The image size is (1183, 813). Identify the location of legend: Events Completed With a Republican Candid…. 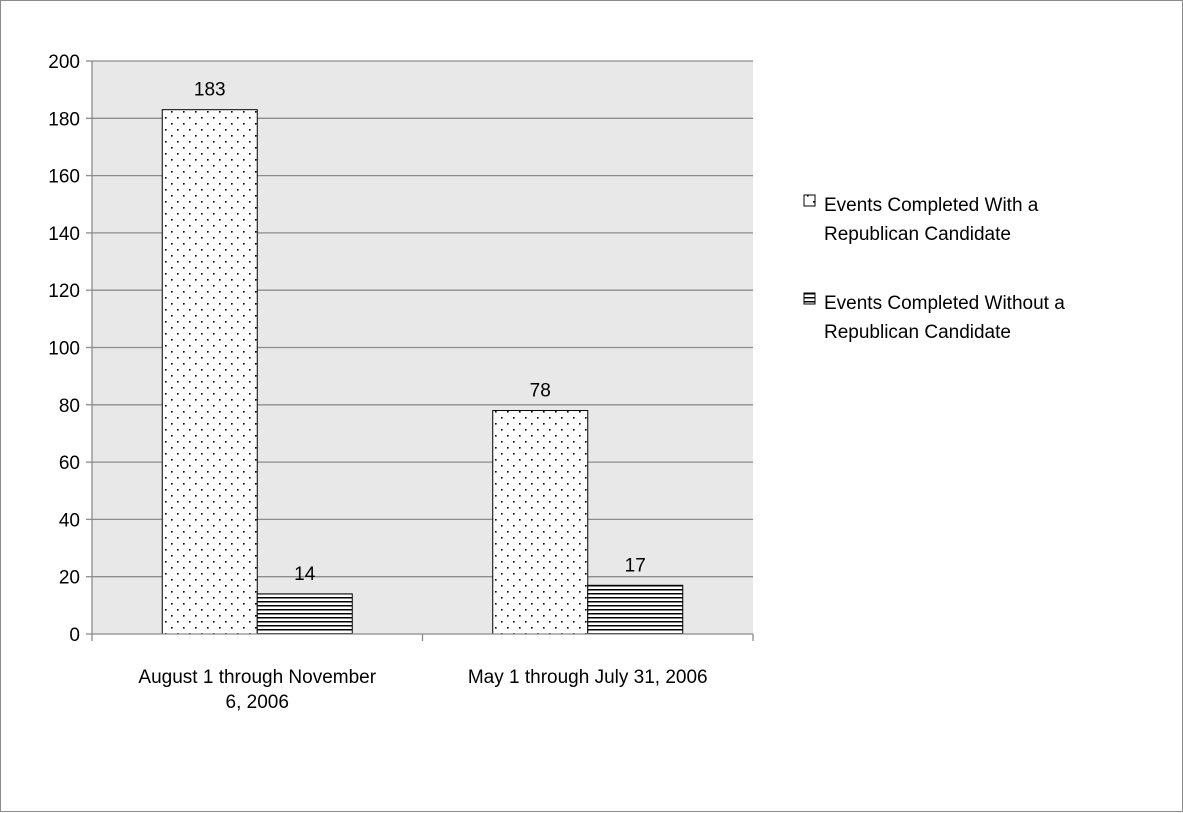
(934, 268).